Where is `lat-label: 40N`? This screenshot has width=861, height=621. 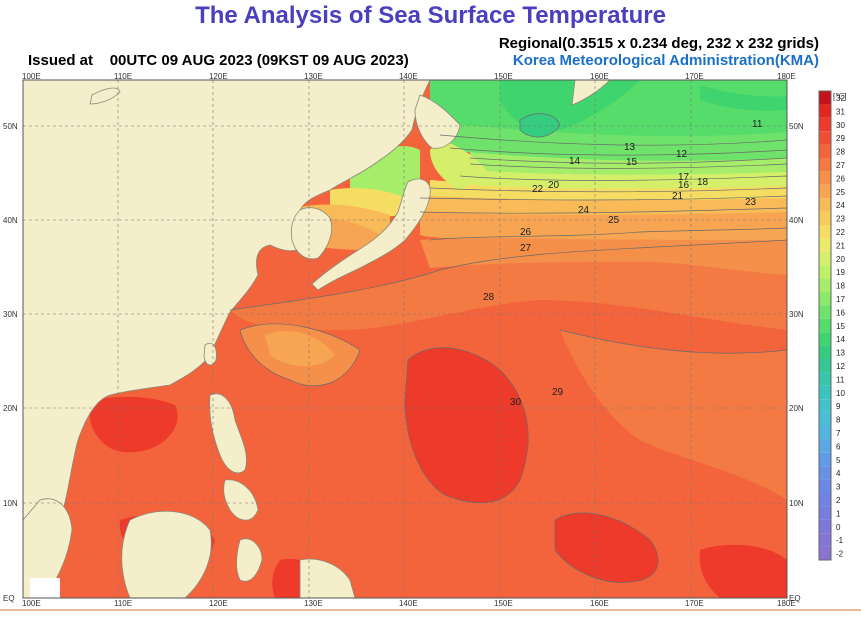
lat-label: 40N is located at coordinates (10, 220).